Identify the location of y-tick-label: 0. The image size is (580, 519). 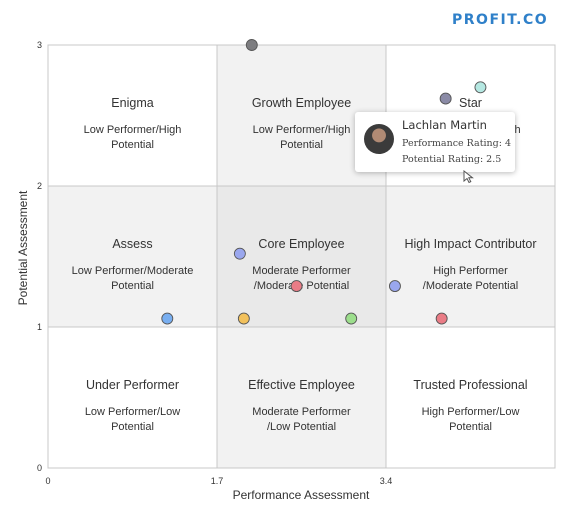
(39, 468).